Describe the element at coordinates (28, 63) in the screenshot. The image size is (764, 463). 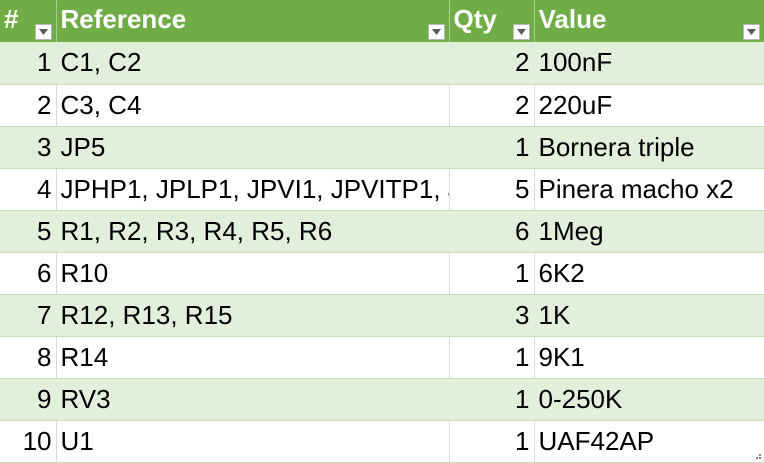
I see `cell-number: 1` at that location.